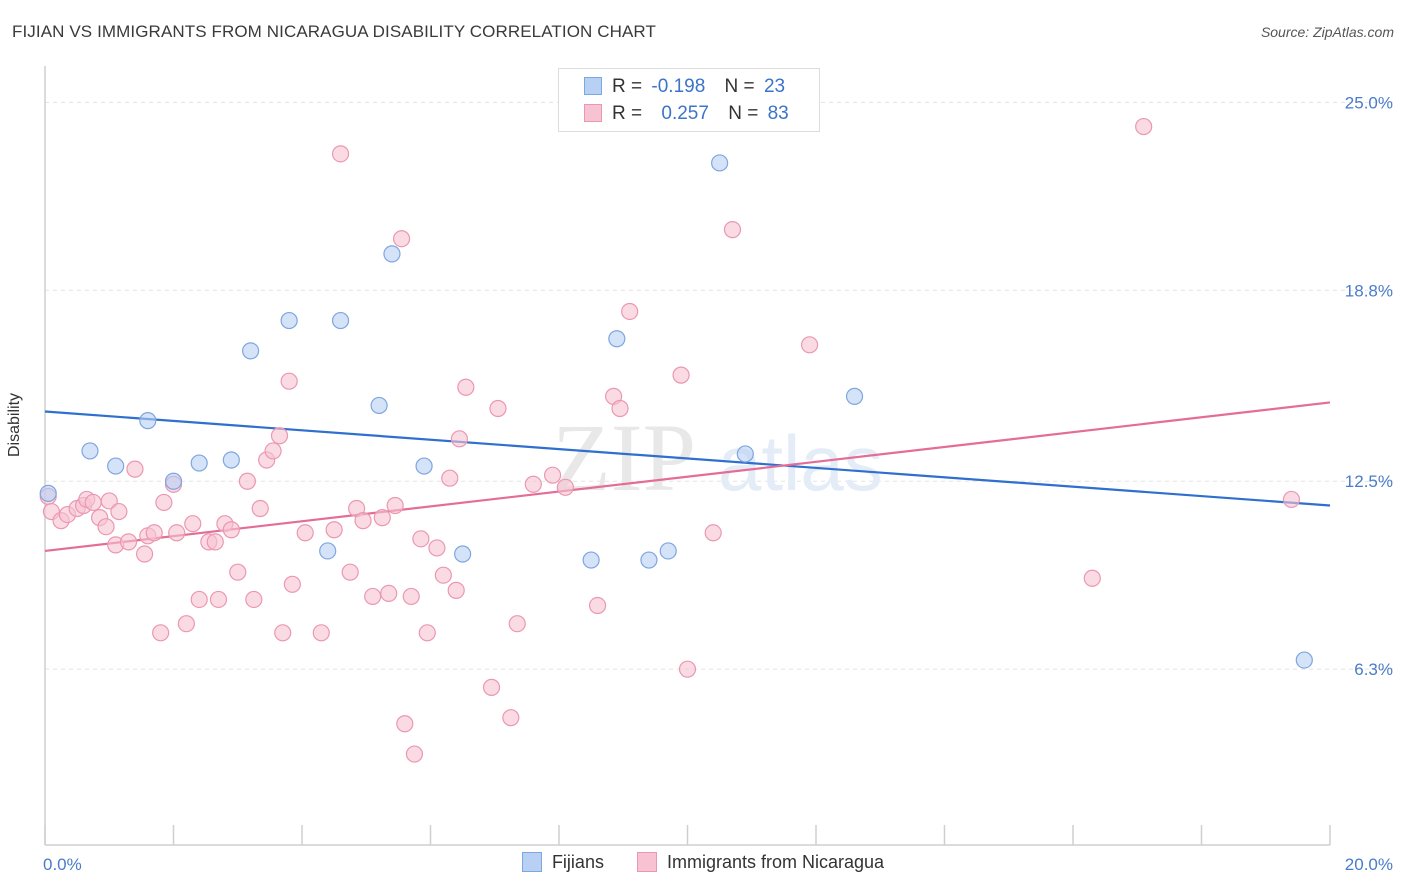  What do you see at coordinates (627, 113) in the screenshot?
I see `r-label: R =` at bounding box center [627, 113].